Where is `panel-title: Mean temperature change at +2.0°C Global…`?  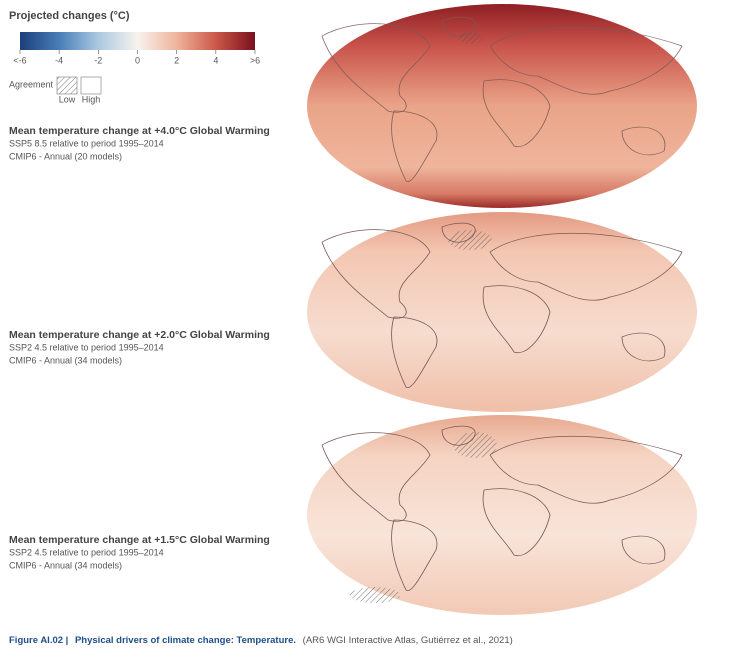
panel-title: Mean temperature change at +2.0°C Global… is located at coordinates (139, 335).